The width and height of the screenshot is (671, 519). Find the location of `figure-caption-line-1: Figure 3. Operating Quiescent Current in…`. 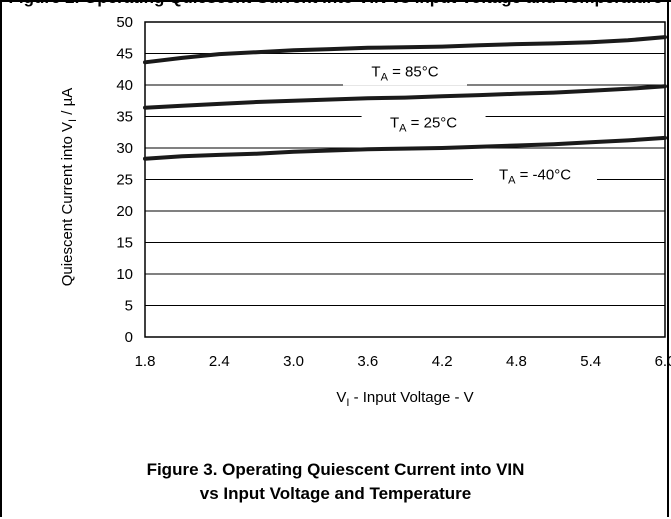

figure-caption-line-1: Figure 3. Operating Quiescent Current in… is located at coordinates (335, 469).